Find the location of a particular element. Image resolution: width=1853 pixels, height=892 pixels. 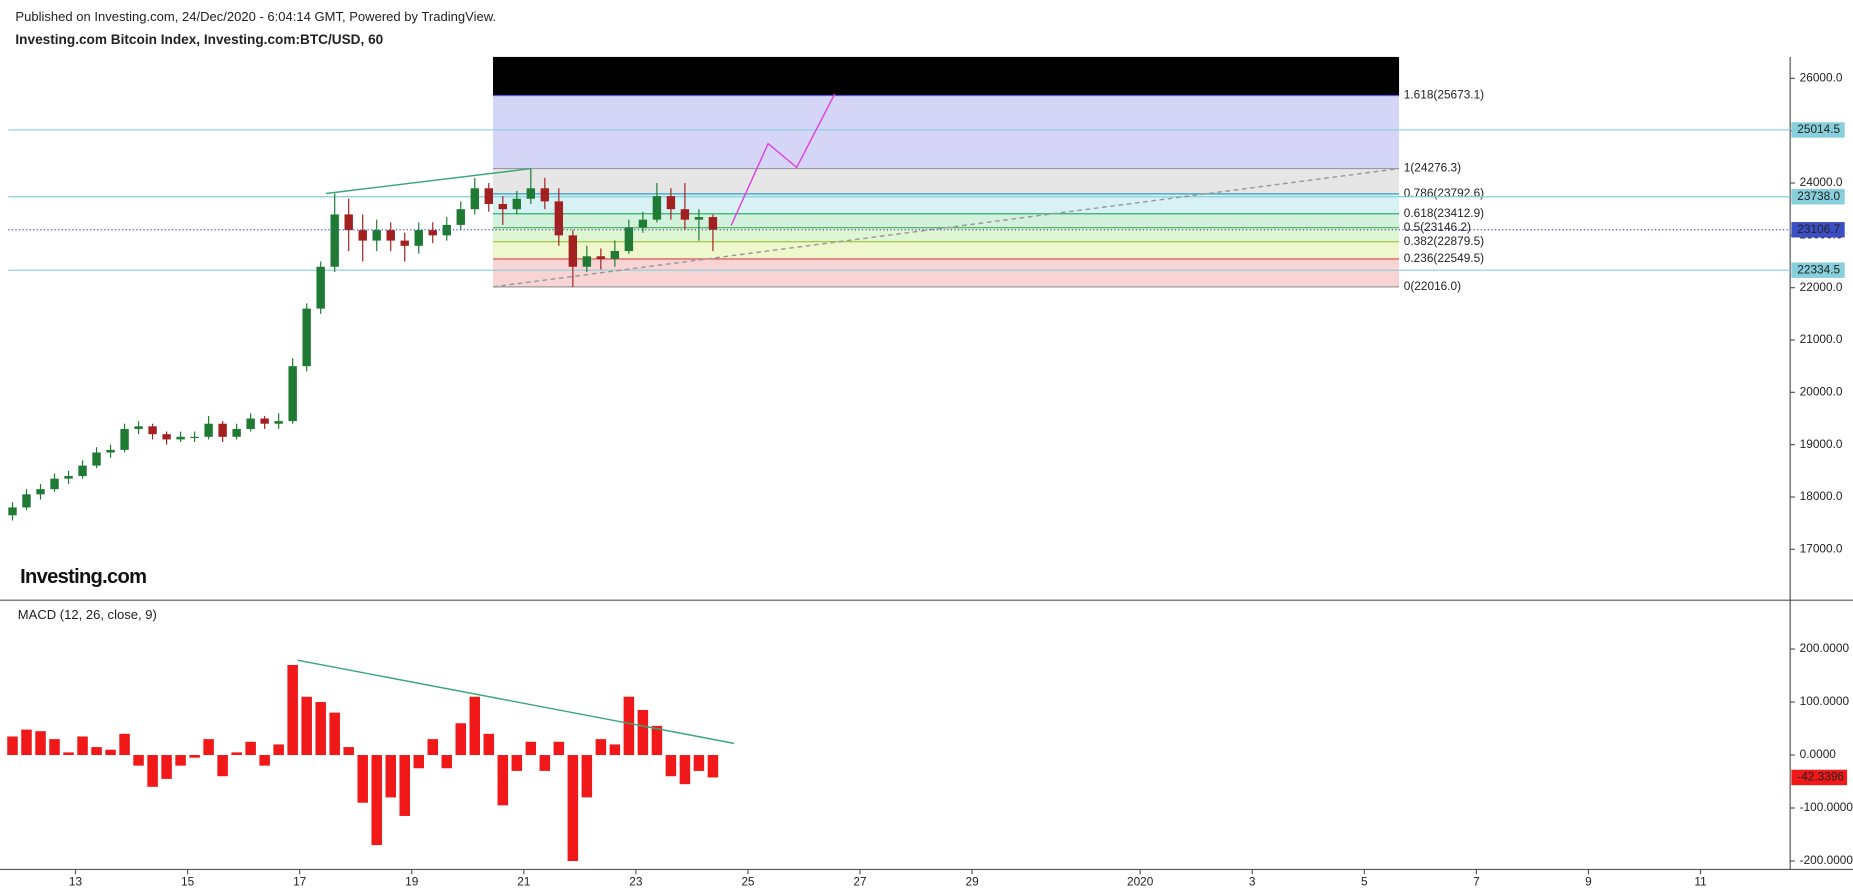

price-badge-label: 22334.5 is located at coordinates (1818, 269).